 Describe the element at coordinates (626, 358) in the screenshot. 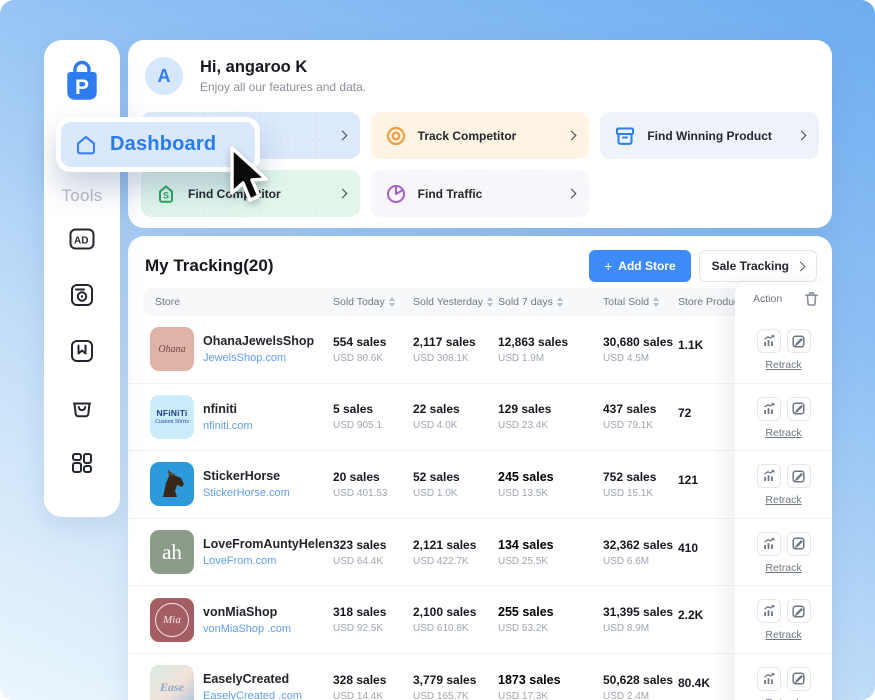

I see `total-sold-usd: USD 4.5M` at that location.